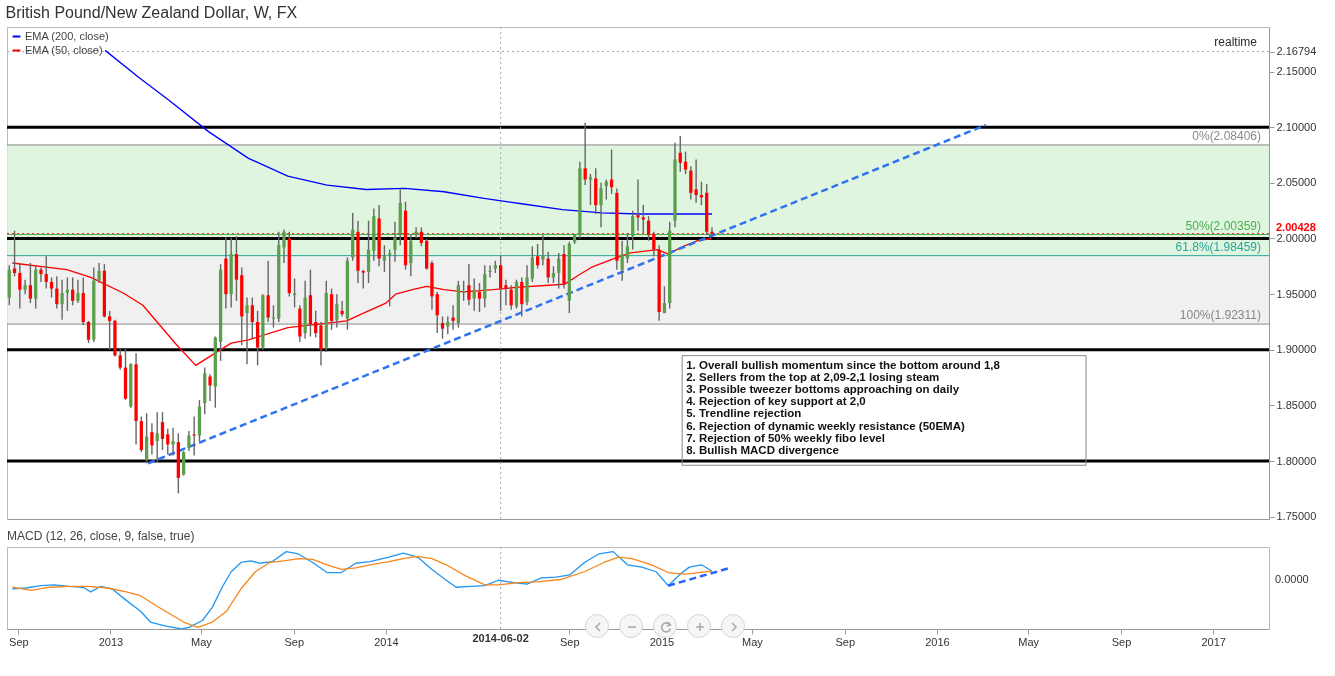 The height and width of the screenshot is (676, 1335). I want to click on annotation: 2. Sellers from the top at 2,09-2,1 losing steam, so click(813, 376).